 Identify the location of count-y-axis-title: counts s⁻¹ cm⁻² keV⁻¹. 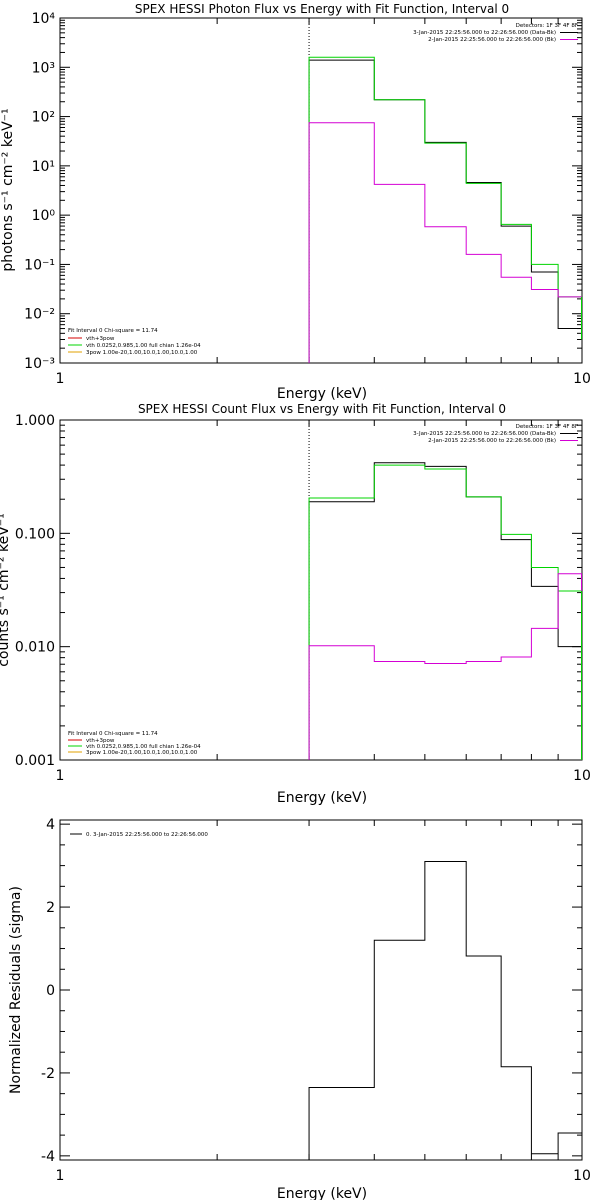
(6, 590).